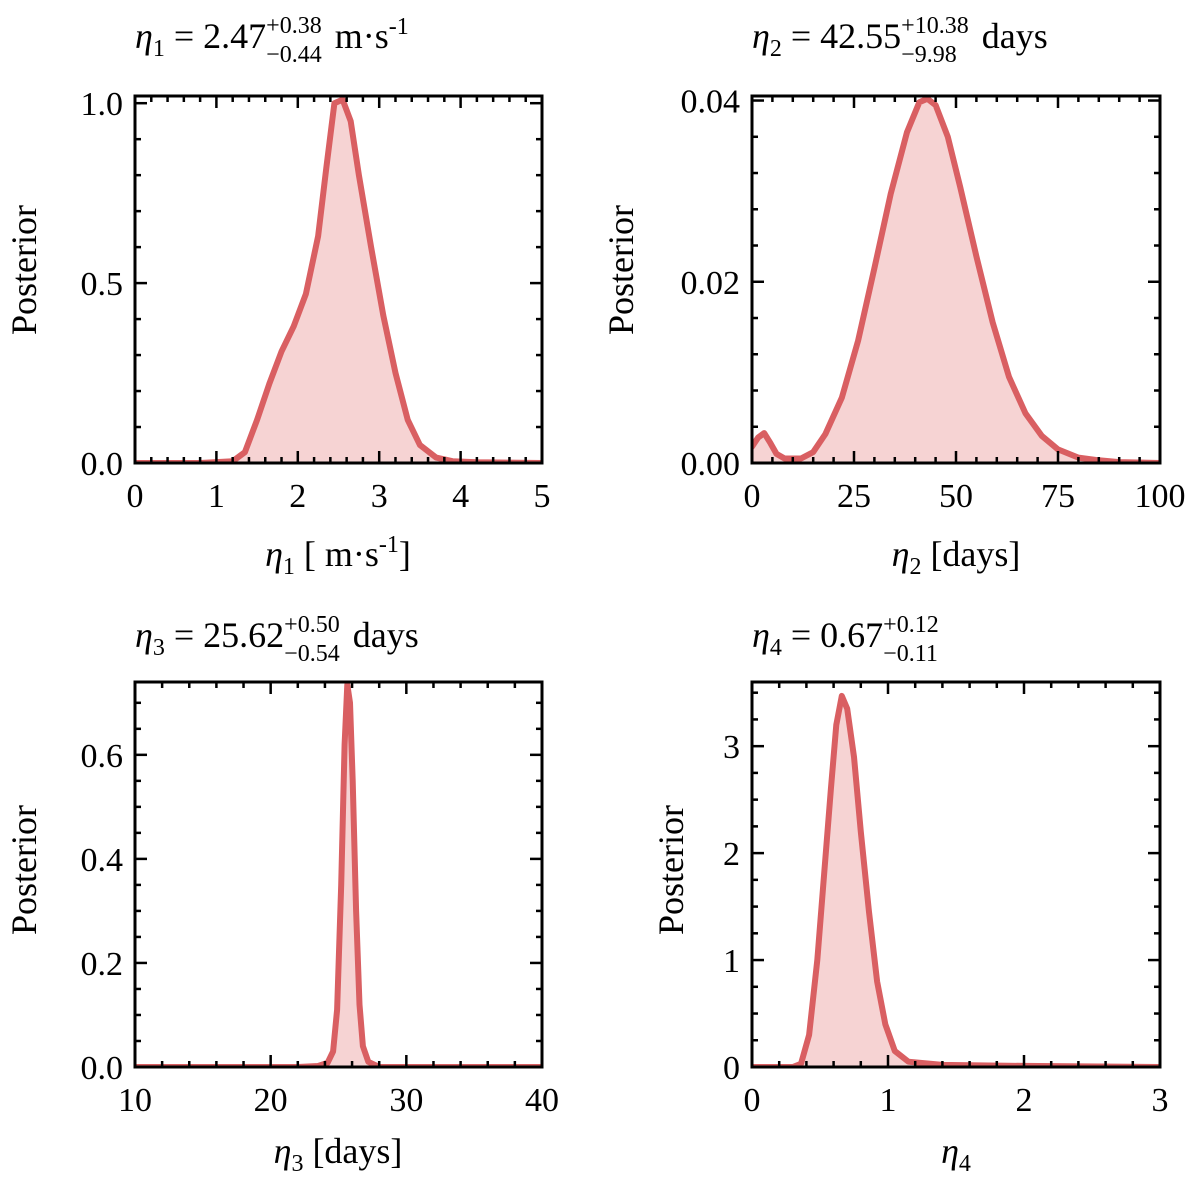 The image size is (1200, 1182). What do you see at coordinates (711, 464) in the screenshot?
I see `y-tick-label: 0.00` at bounding box center [711, 464].